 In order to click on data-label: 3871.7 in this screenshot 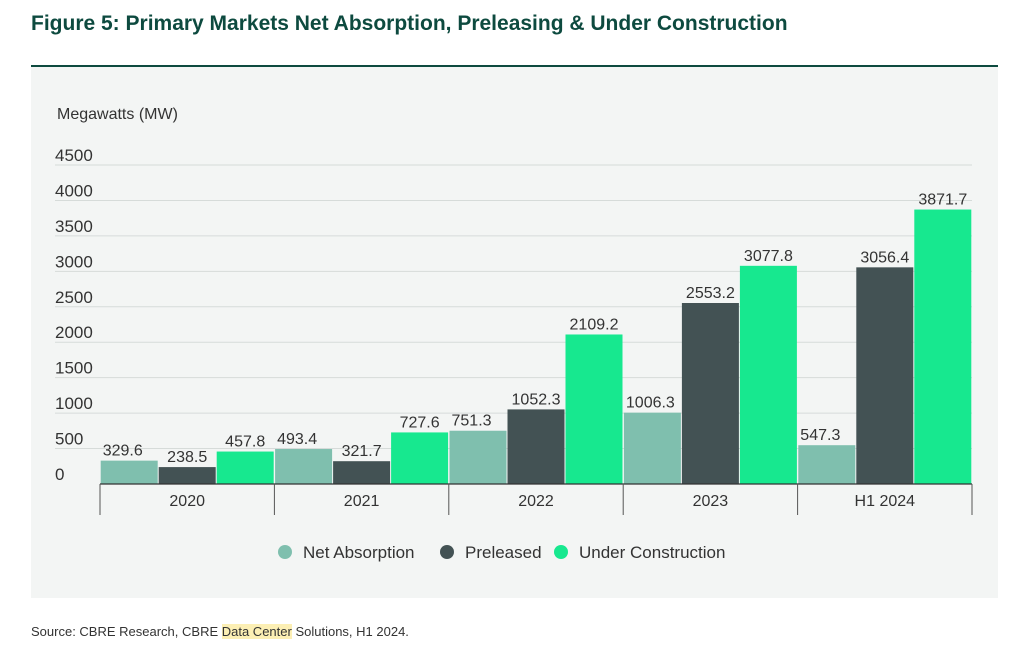, I will do `click(942, 200)`.